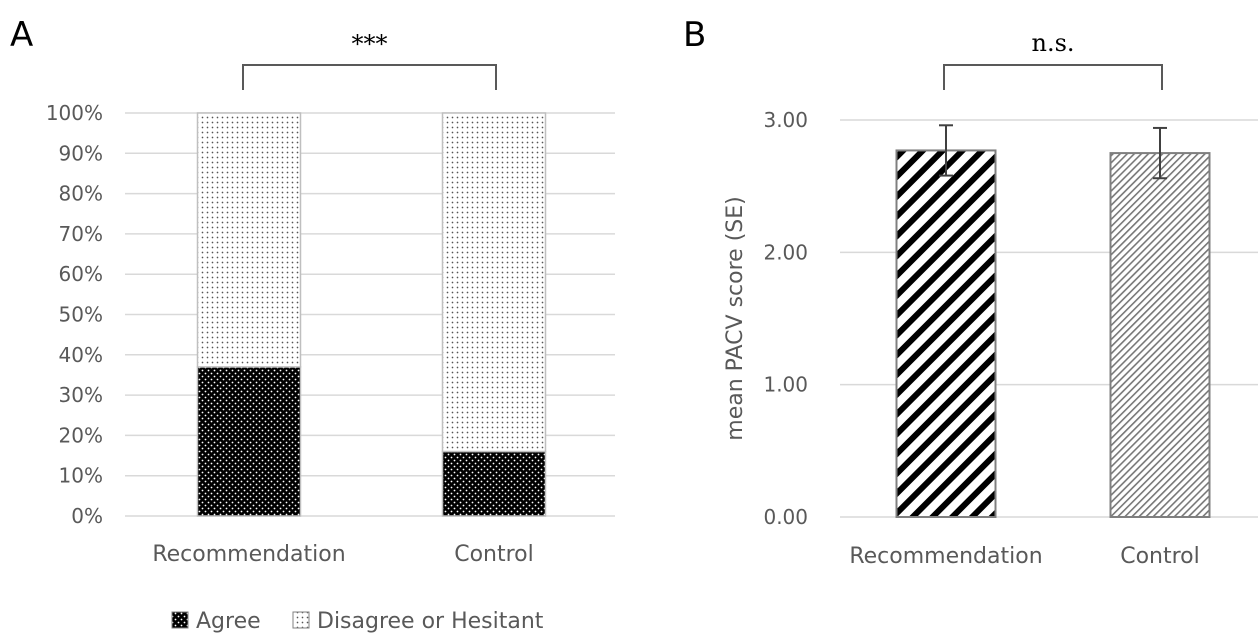  What do you see at coordinates (21, 35) in the screenshot?
I see `panel-a-label: A` at bounding box center [21, 35].